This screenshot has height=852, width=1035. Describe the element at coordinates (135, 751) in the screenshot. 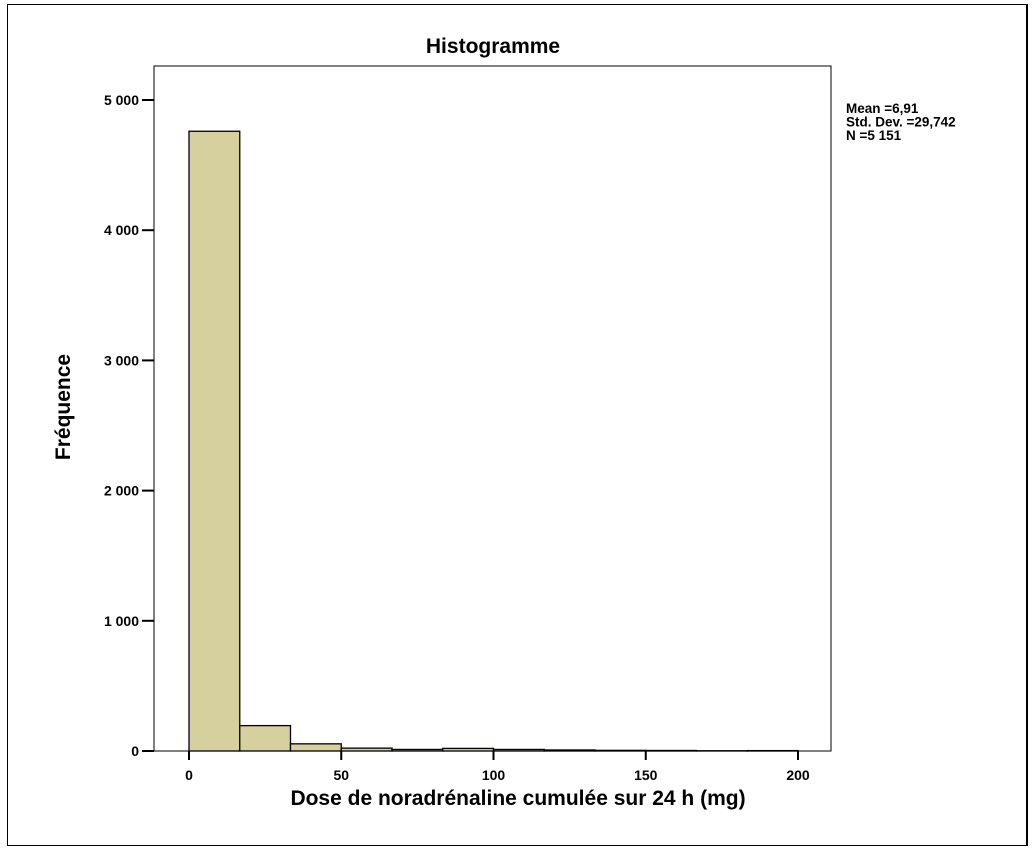

I see `y-tick-label: 0` at that location.